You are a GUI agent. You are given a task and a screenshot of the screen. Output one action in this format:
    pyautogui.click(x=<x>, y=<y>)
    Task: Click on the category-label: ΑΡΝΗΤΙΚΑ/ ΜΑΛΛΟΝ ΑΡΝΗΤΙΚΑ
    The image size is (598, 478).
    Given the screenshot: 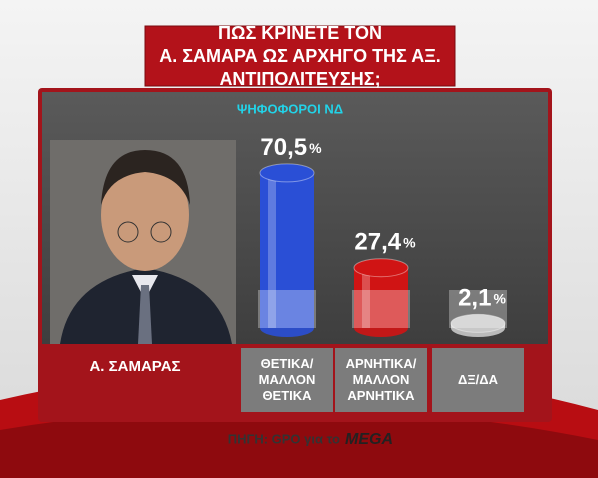 What is the action you would take?
    pyautogui.click(x=381, y=380)
    